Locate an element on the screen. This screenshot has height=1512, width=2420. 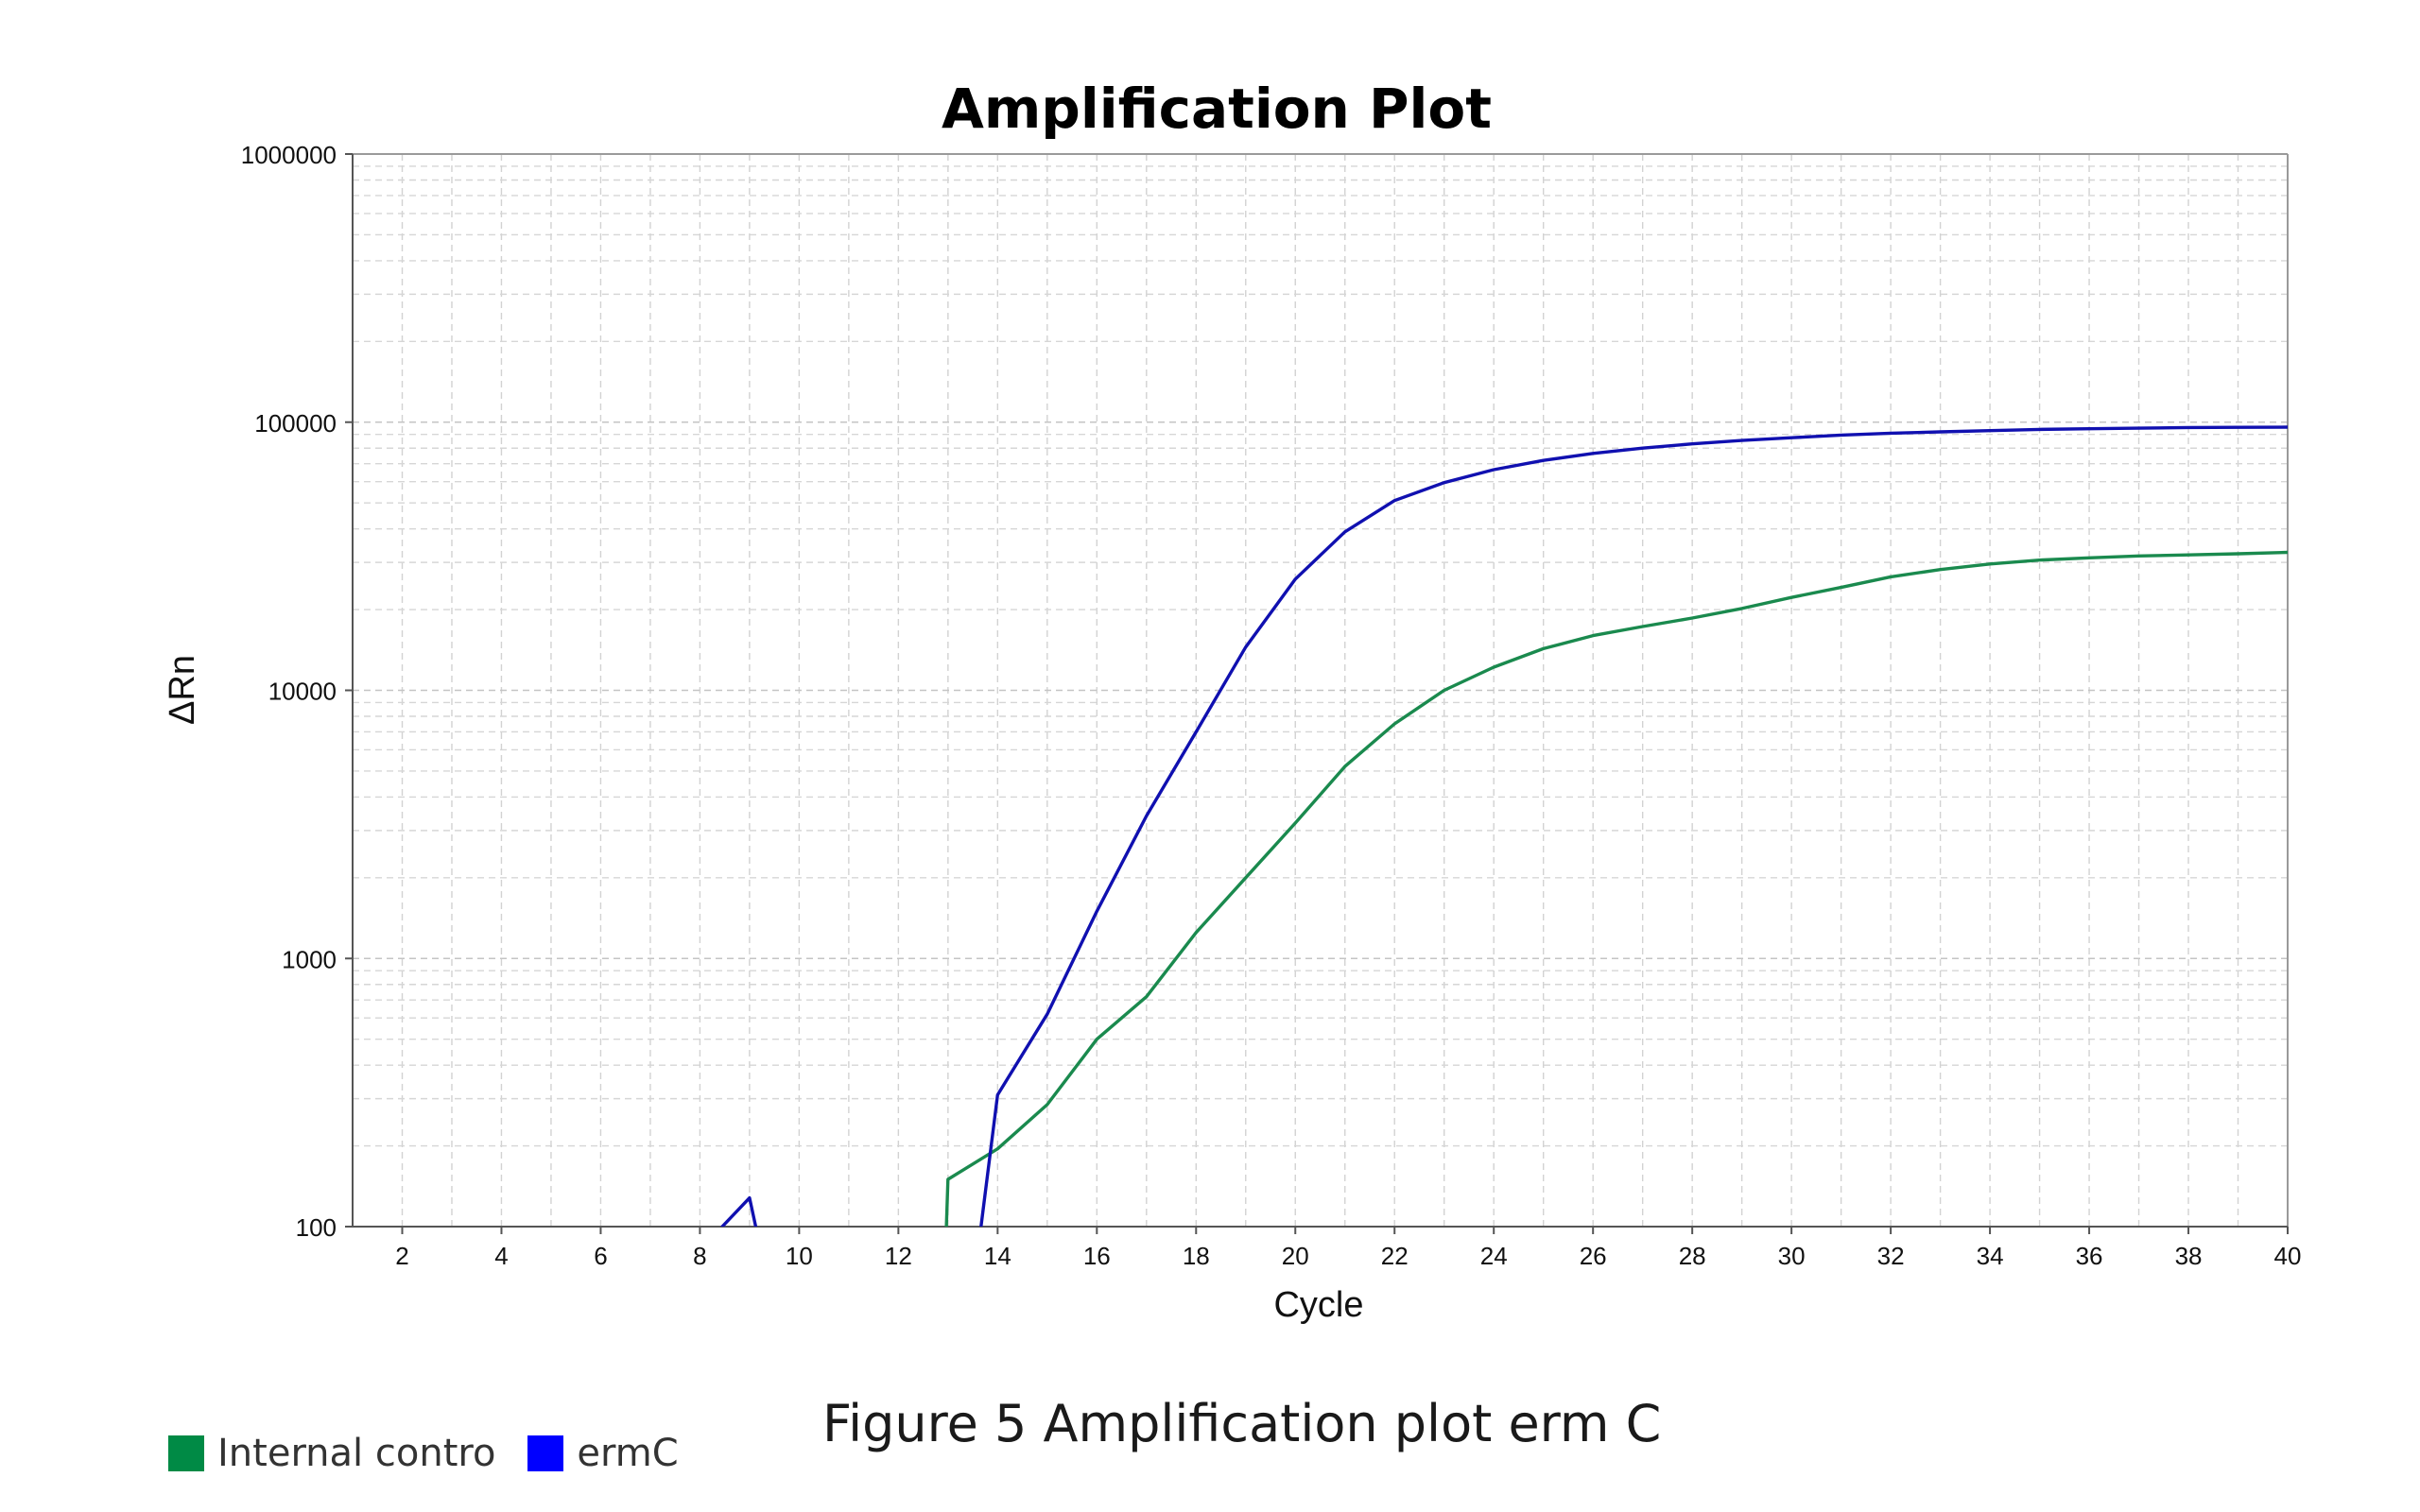
legend-swatch-ermc is located at coordinates (545, 1453).